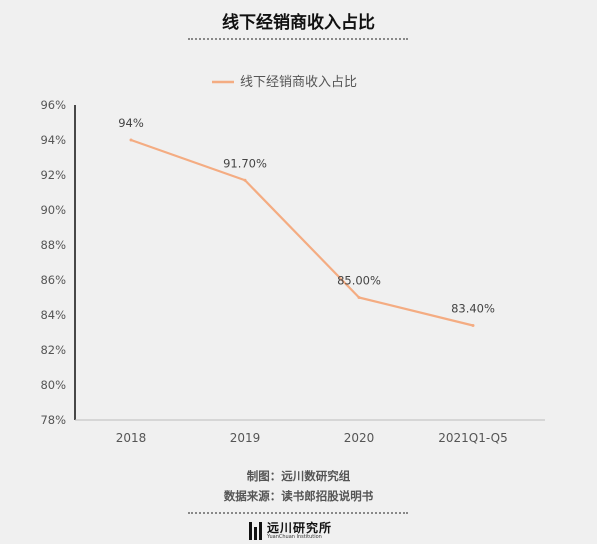  Describe the element at coordinates (300, 528) in the screenshot. I see `logo-name: 远川研究所` at that location.